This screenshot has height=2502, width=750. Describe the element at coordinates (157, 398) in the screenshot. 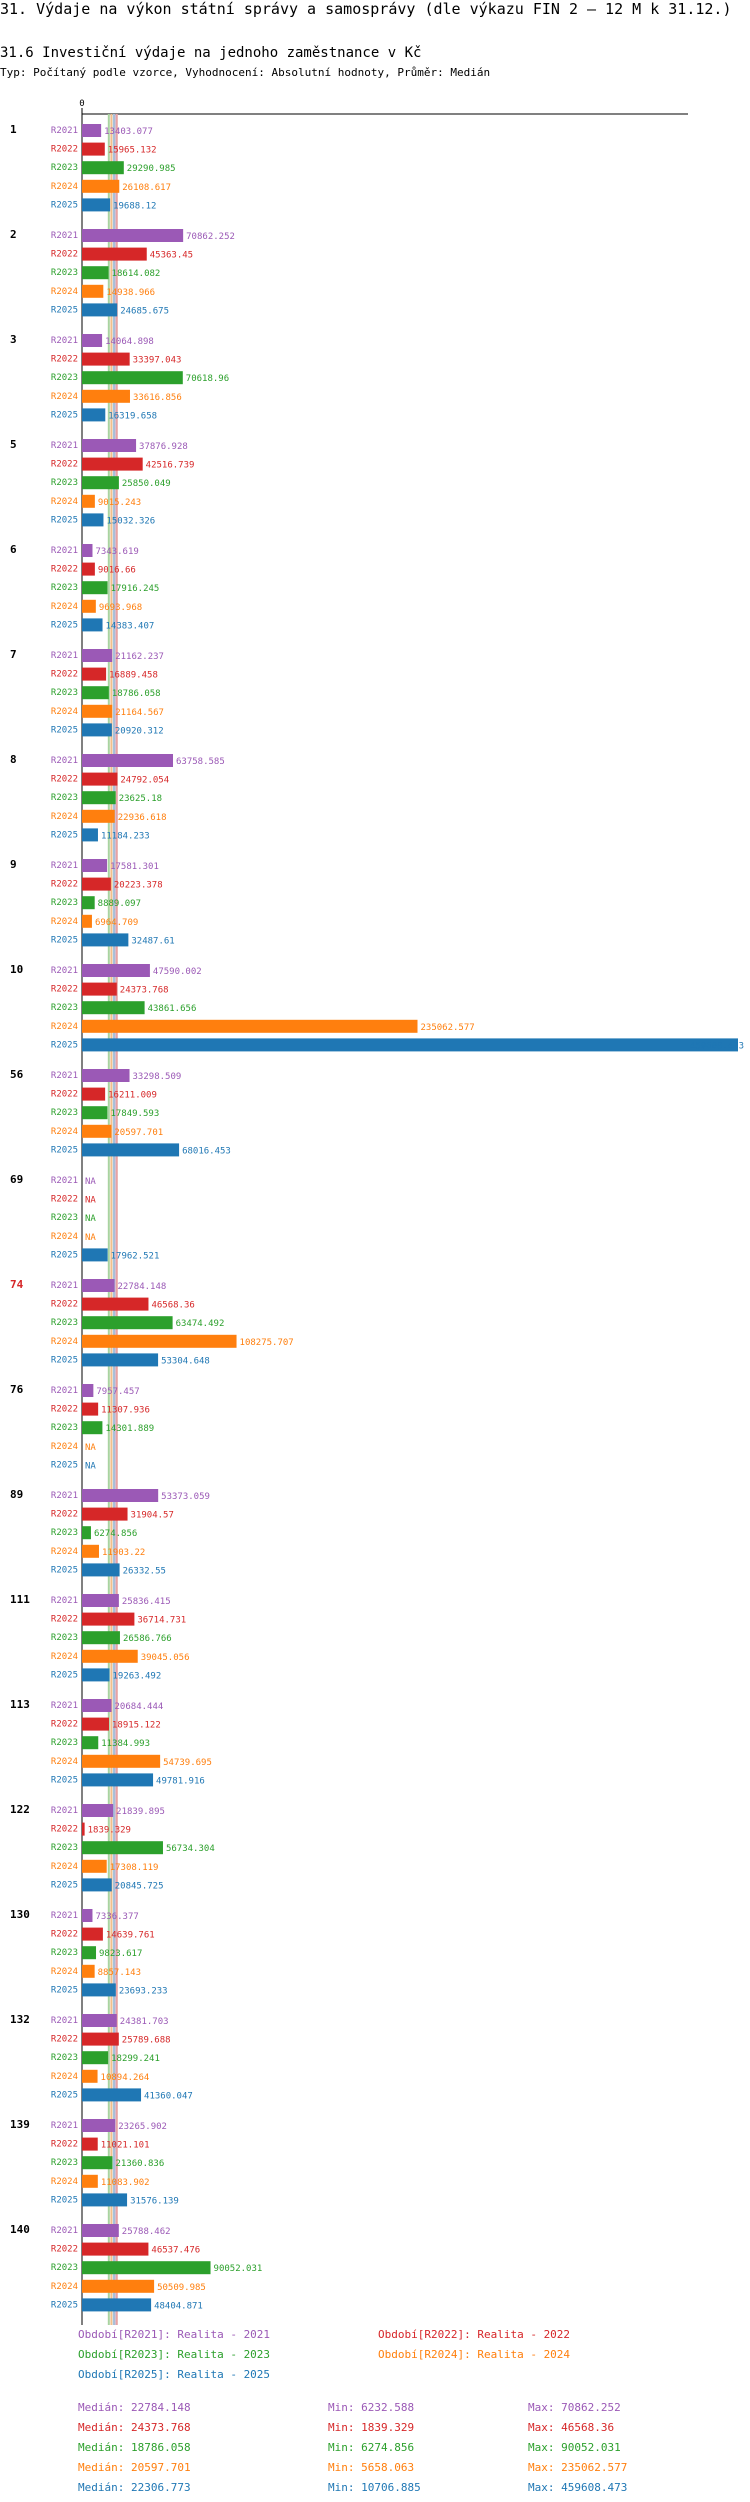

I see `data-label: 33616.856` at that location.